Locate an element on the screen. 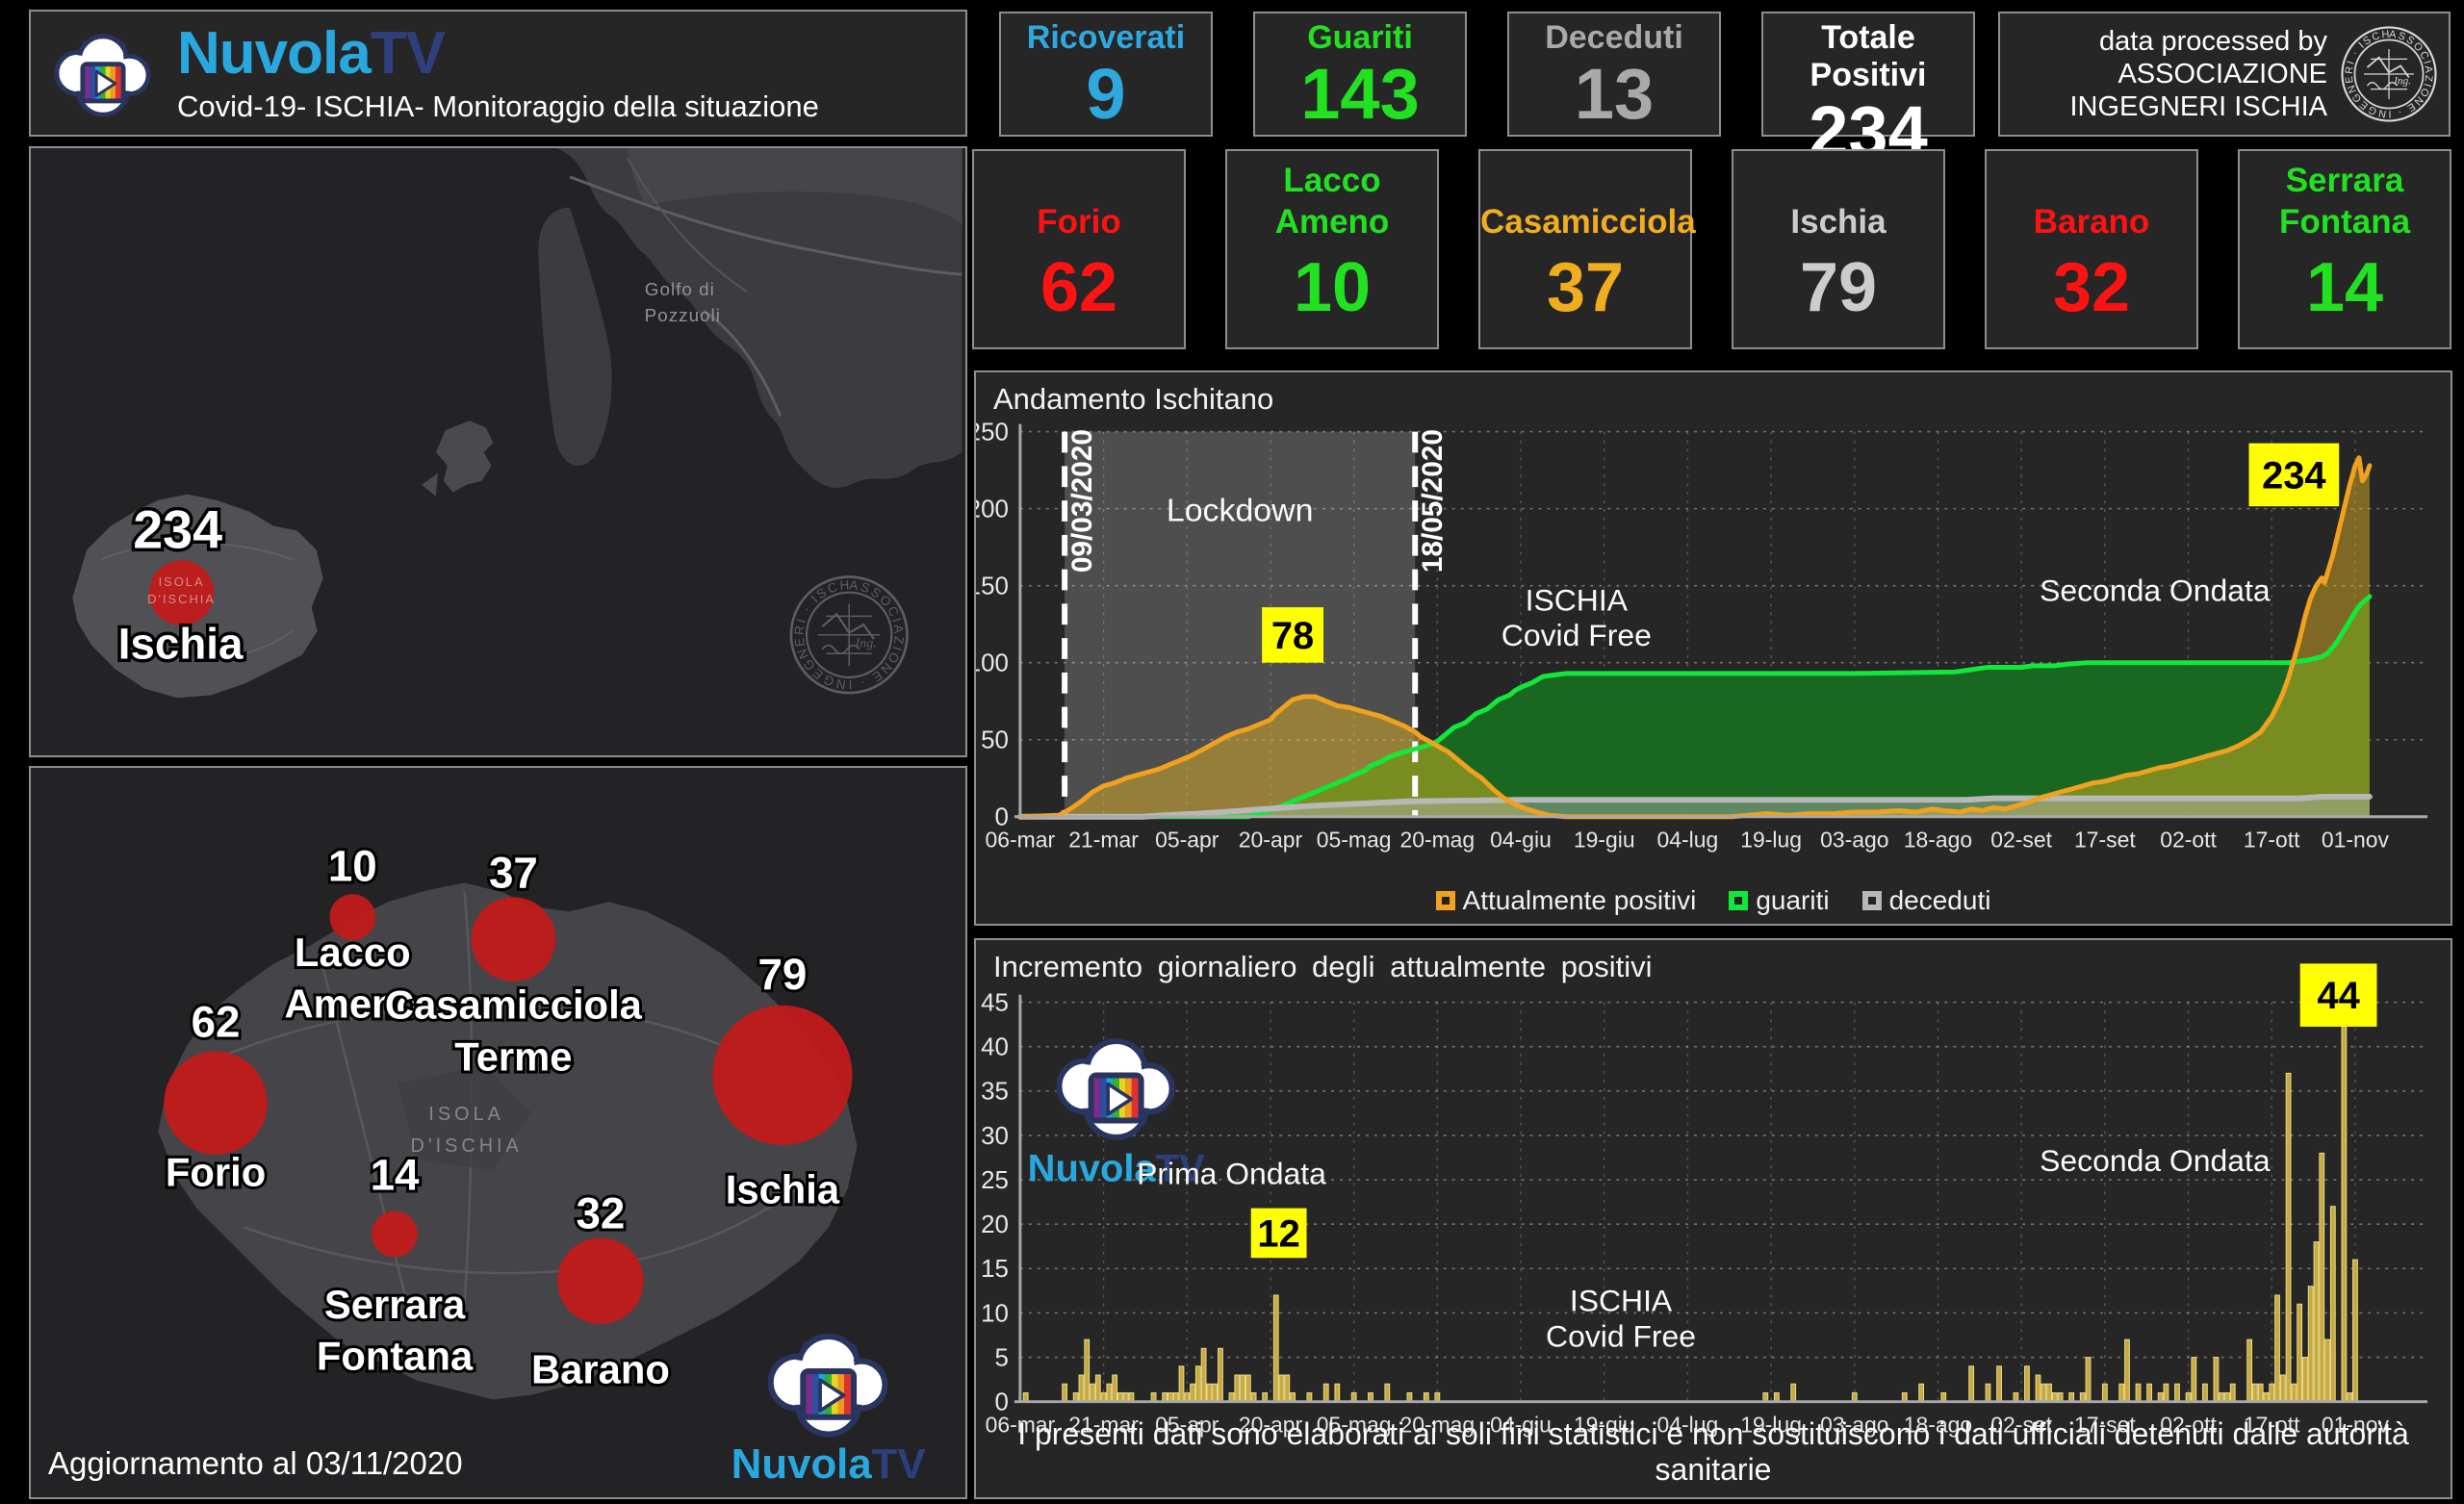  total-cases-bubble is located at coordinates (181, 592).